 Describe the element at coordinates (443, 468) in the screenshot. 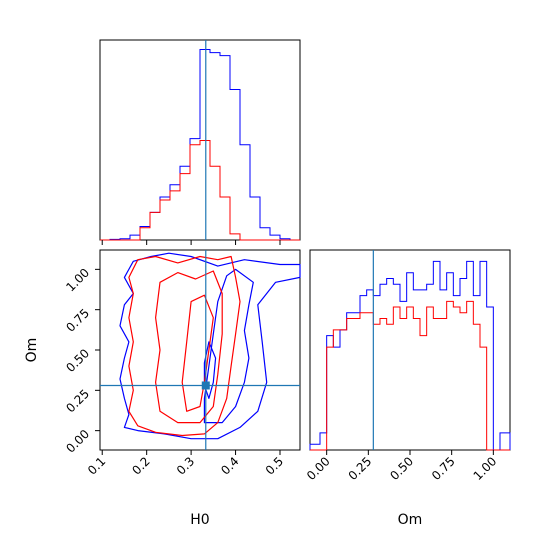

I see `om-xtick-label-3: 0.75` at that location.